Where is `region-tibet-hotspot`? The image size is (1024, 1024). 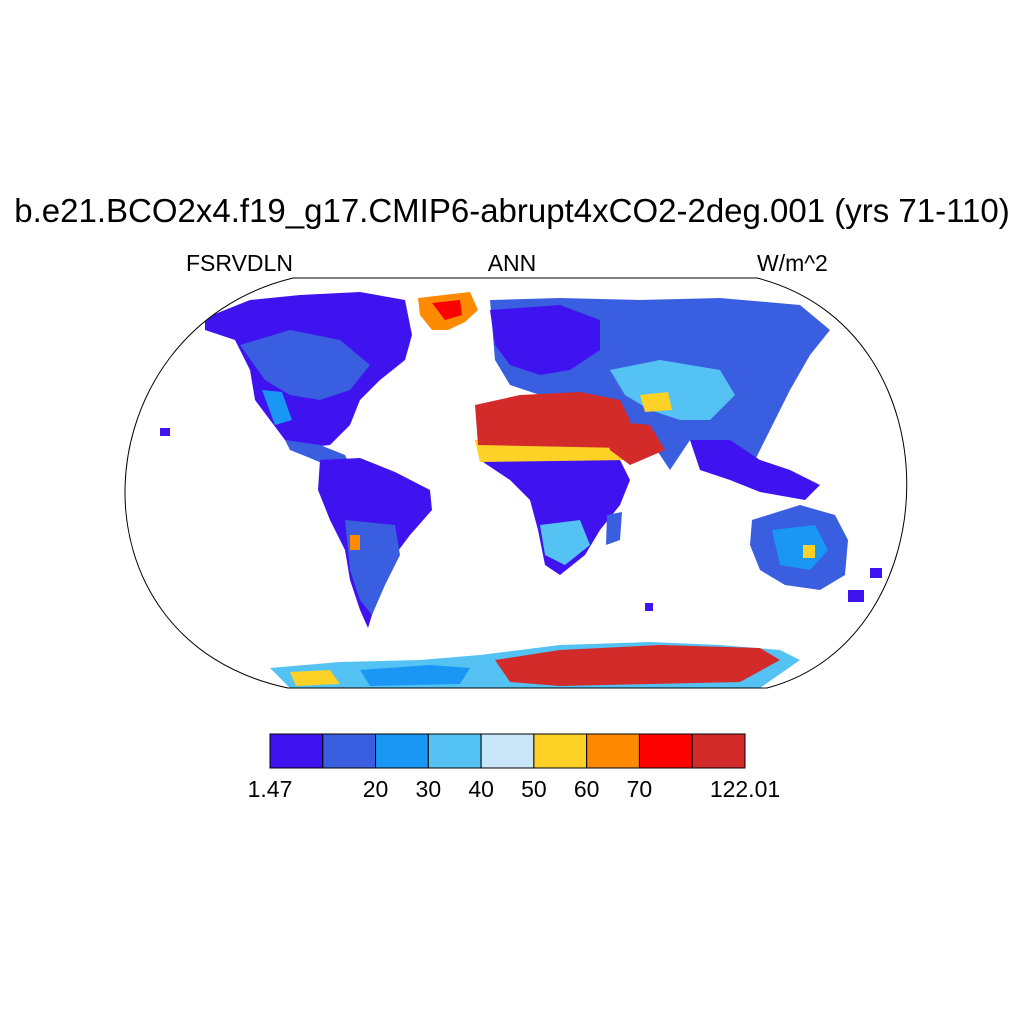
region-tibet-hotspot is located at coordinates (656, 402).